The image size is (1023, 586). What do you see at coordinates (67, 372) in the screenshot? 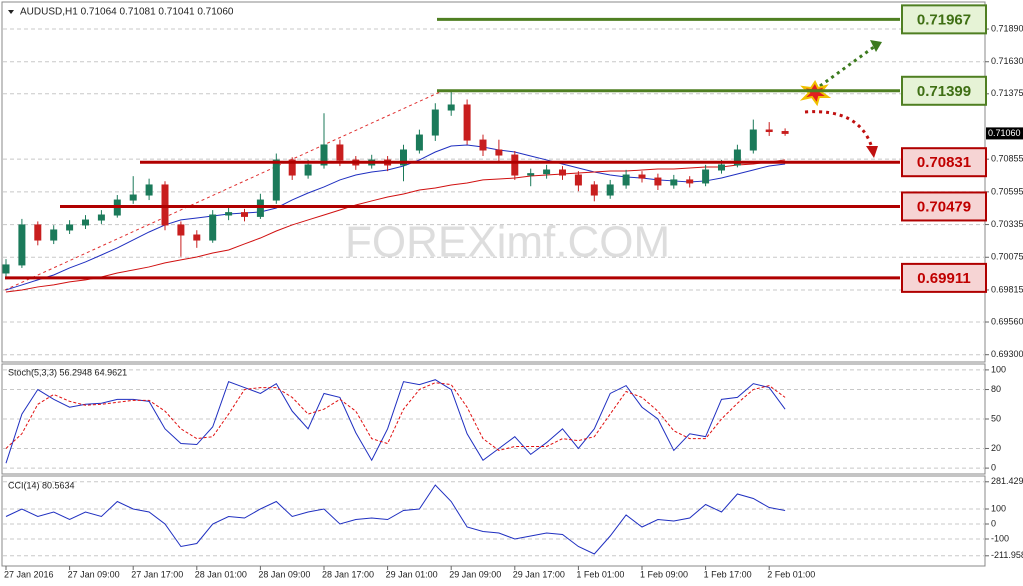
I see `stoch-title: Stoch(5,3,3) 56.2948 64.9621` at bounding box center [67, 372].